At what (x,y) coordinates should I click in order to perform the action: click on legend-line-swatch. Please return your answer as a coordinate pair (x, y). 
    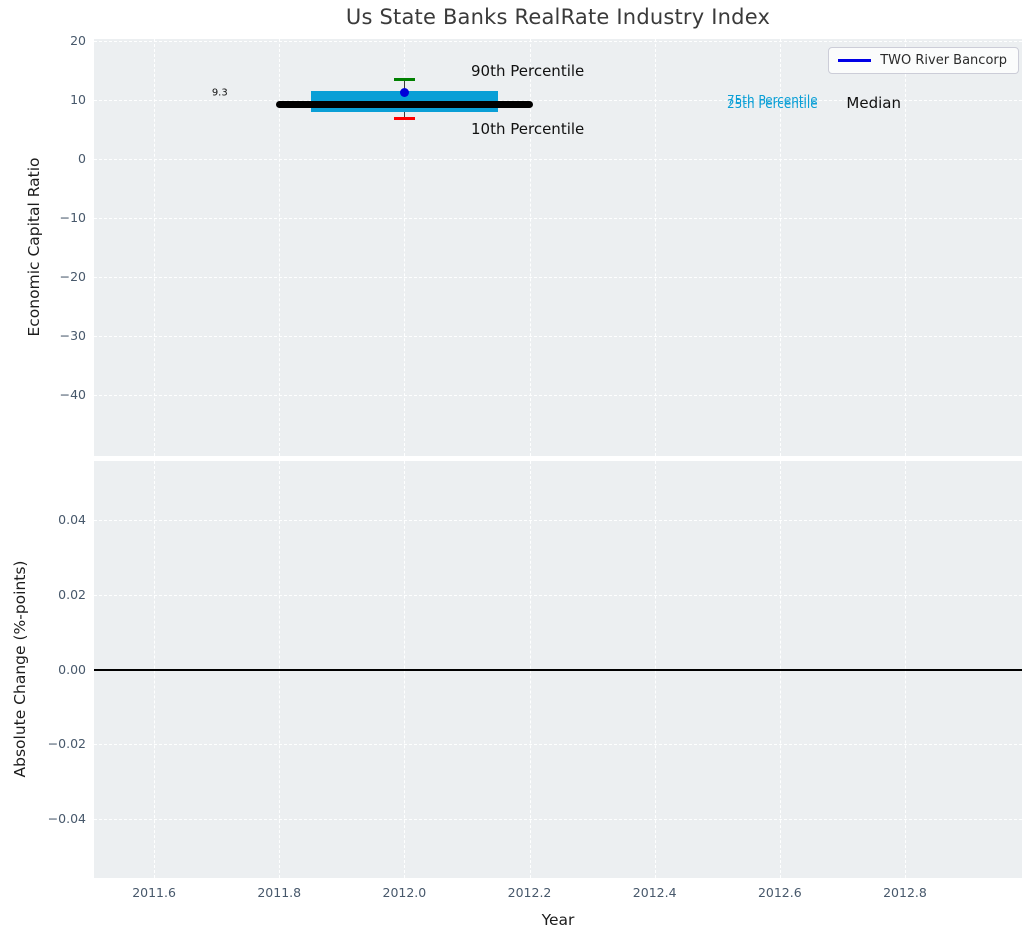
    Looking at the image, I should click on (855, 60).